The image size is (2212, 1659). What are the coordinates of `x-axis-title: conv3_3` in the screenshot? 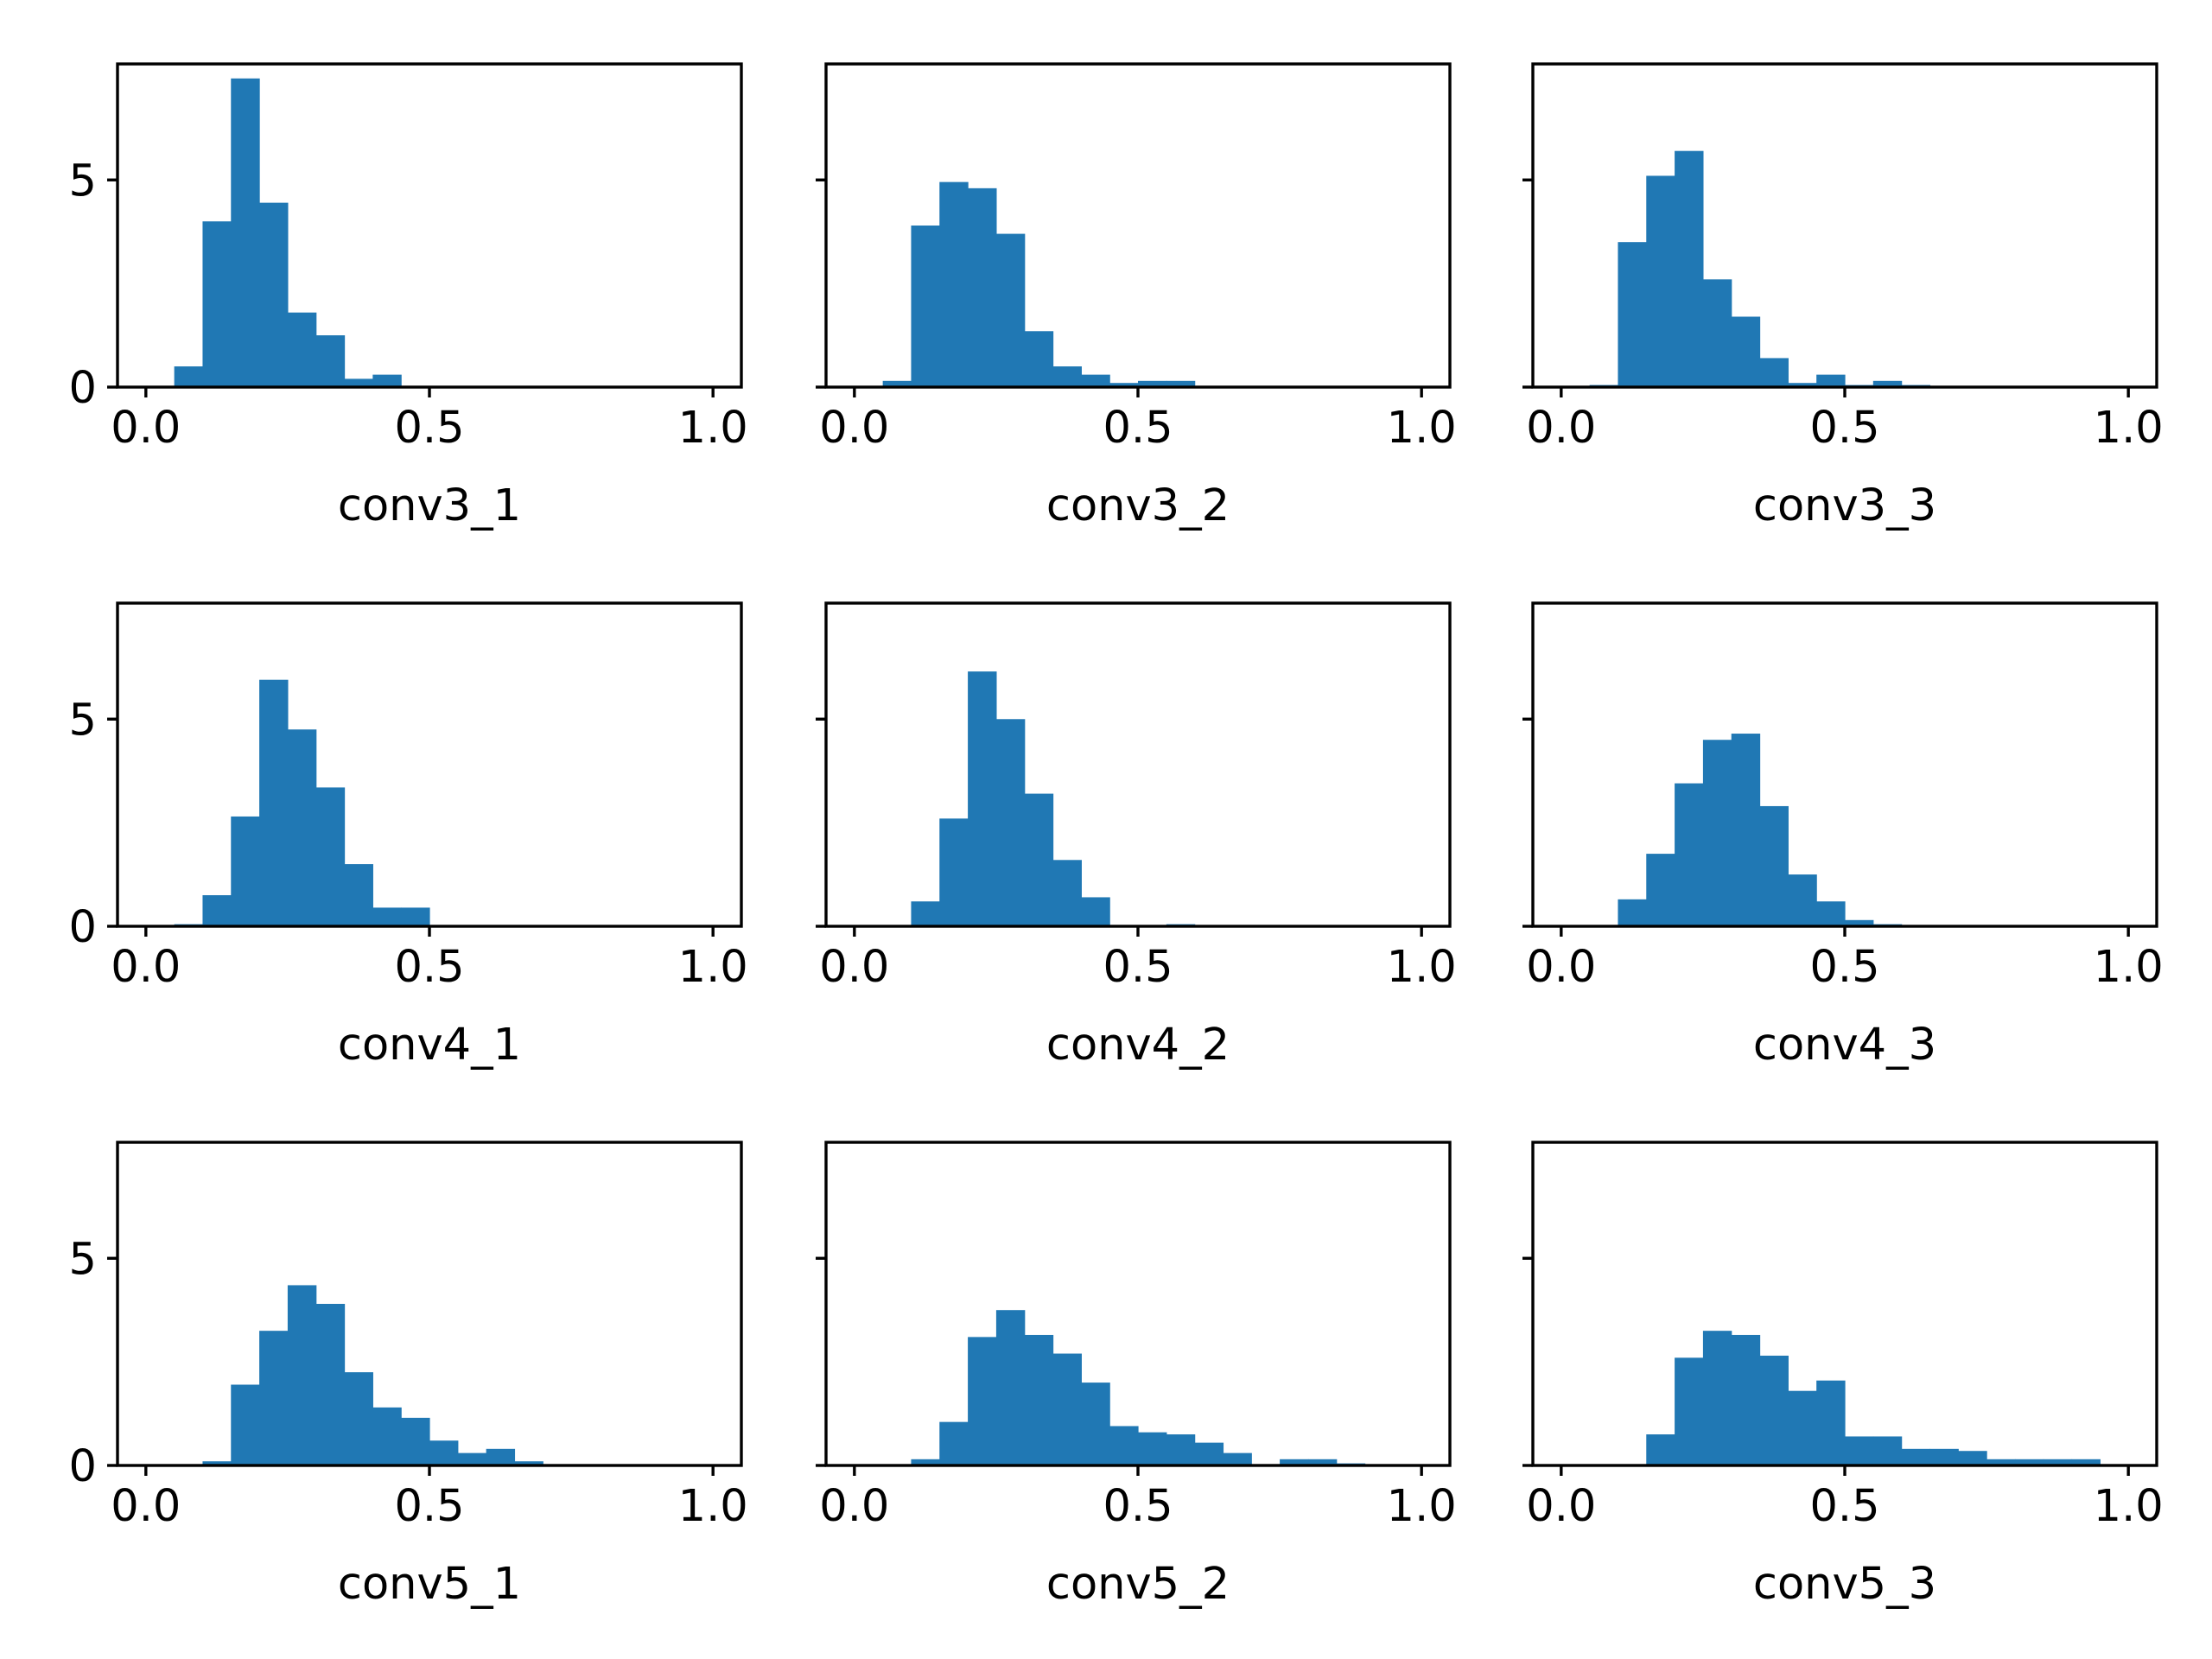 It's located at (1844, 506).